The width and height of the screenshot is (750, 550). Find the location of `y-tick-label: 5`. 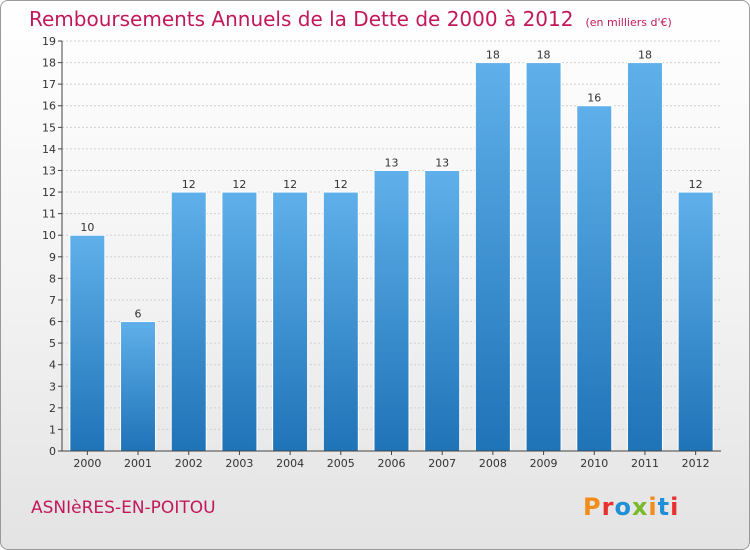

y-tick-label: 5 is located at coordinates (52, 343).